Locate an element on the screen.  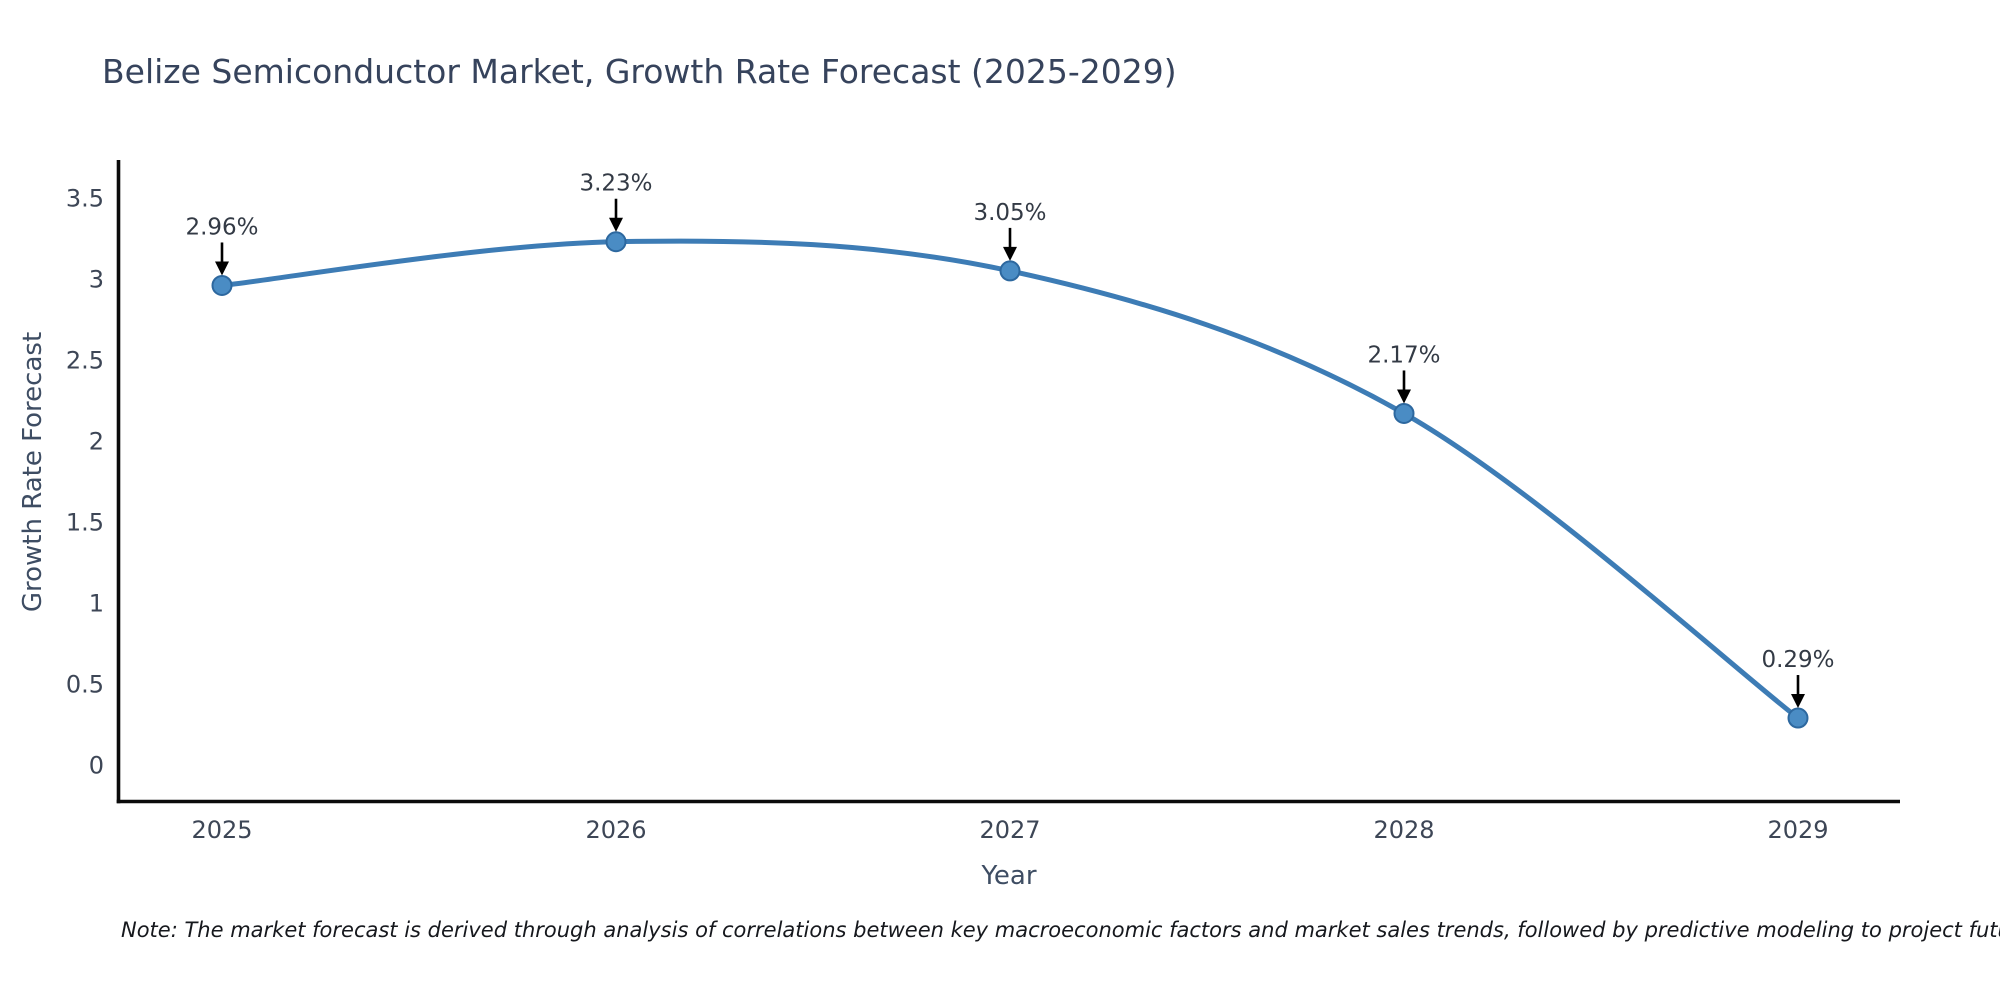
y-tick-label: 3 is located at coordinates (96, 280).